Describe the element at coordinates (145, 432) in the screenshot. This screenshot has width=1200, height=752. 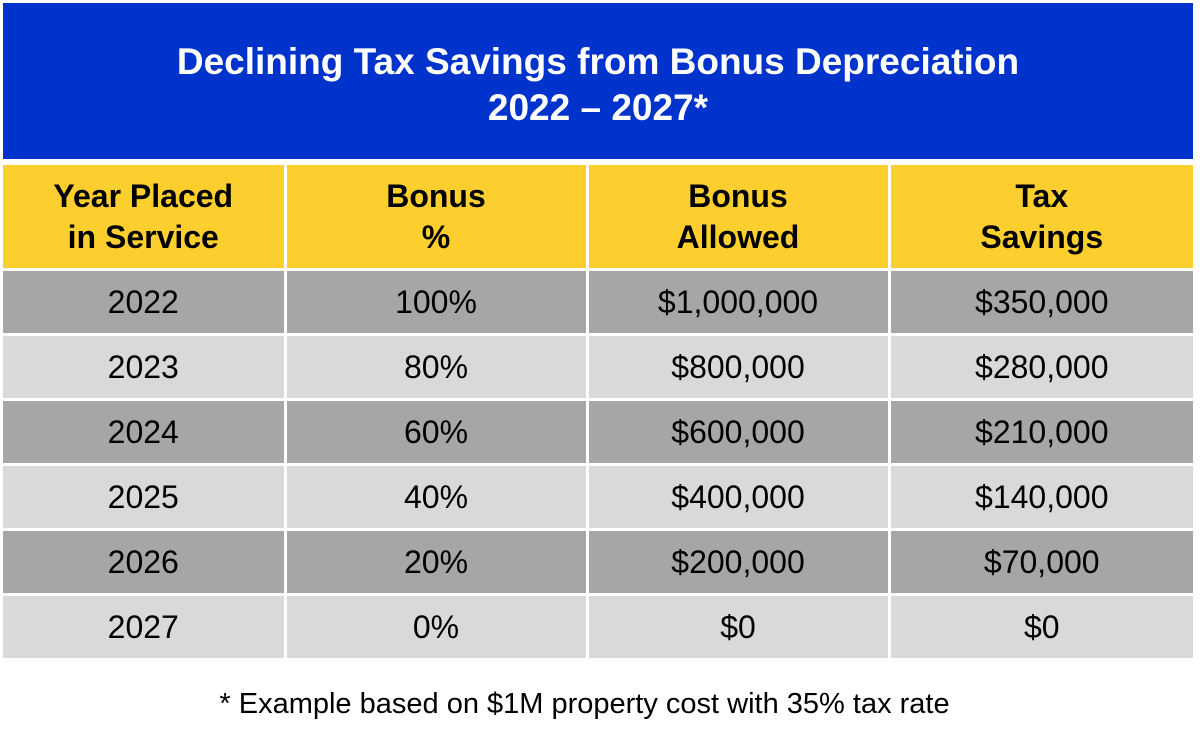
I see `cell-year: 2024` at that location.